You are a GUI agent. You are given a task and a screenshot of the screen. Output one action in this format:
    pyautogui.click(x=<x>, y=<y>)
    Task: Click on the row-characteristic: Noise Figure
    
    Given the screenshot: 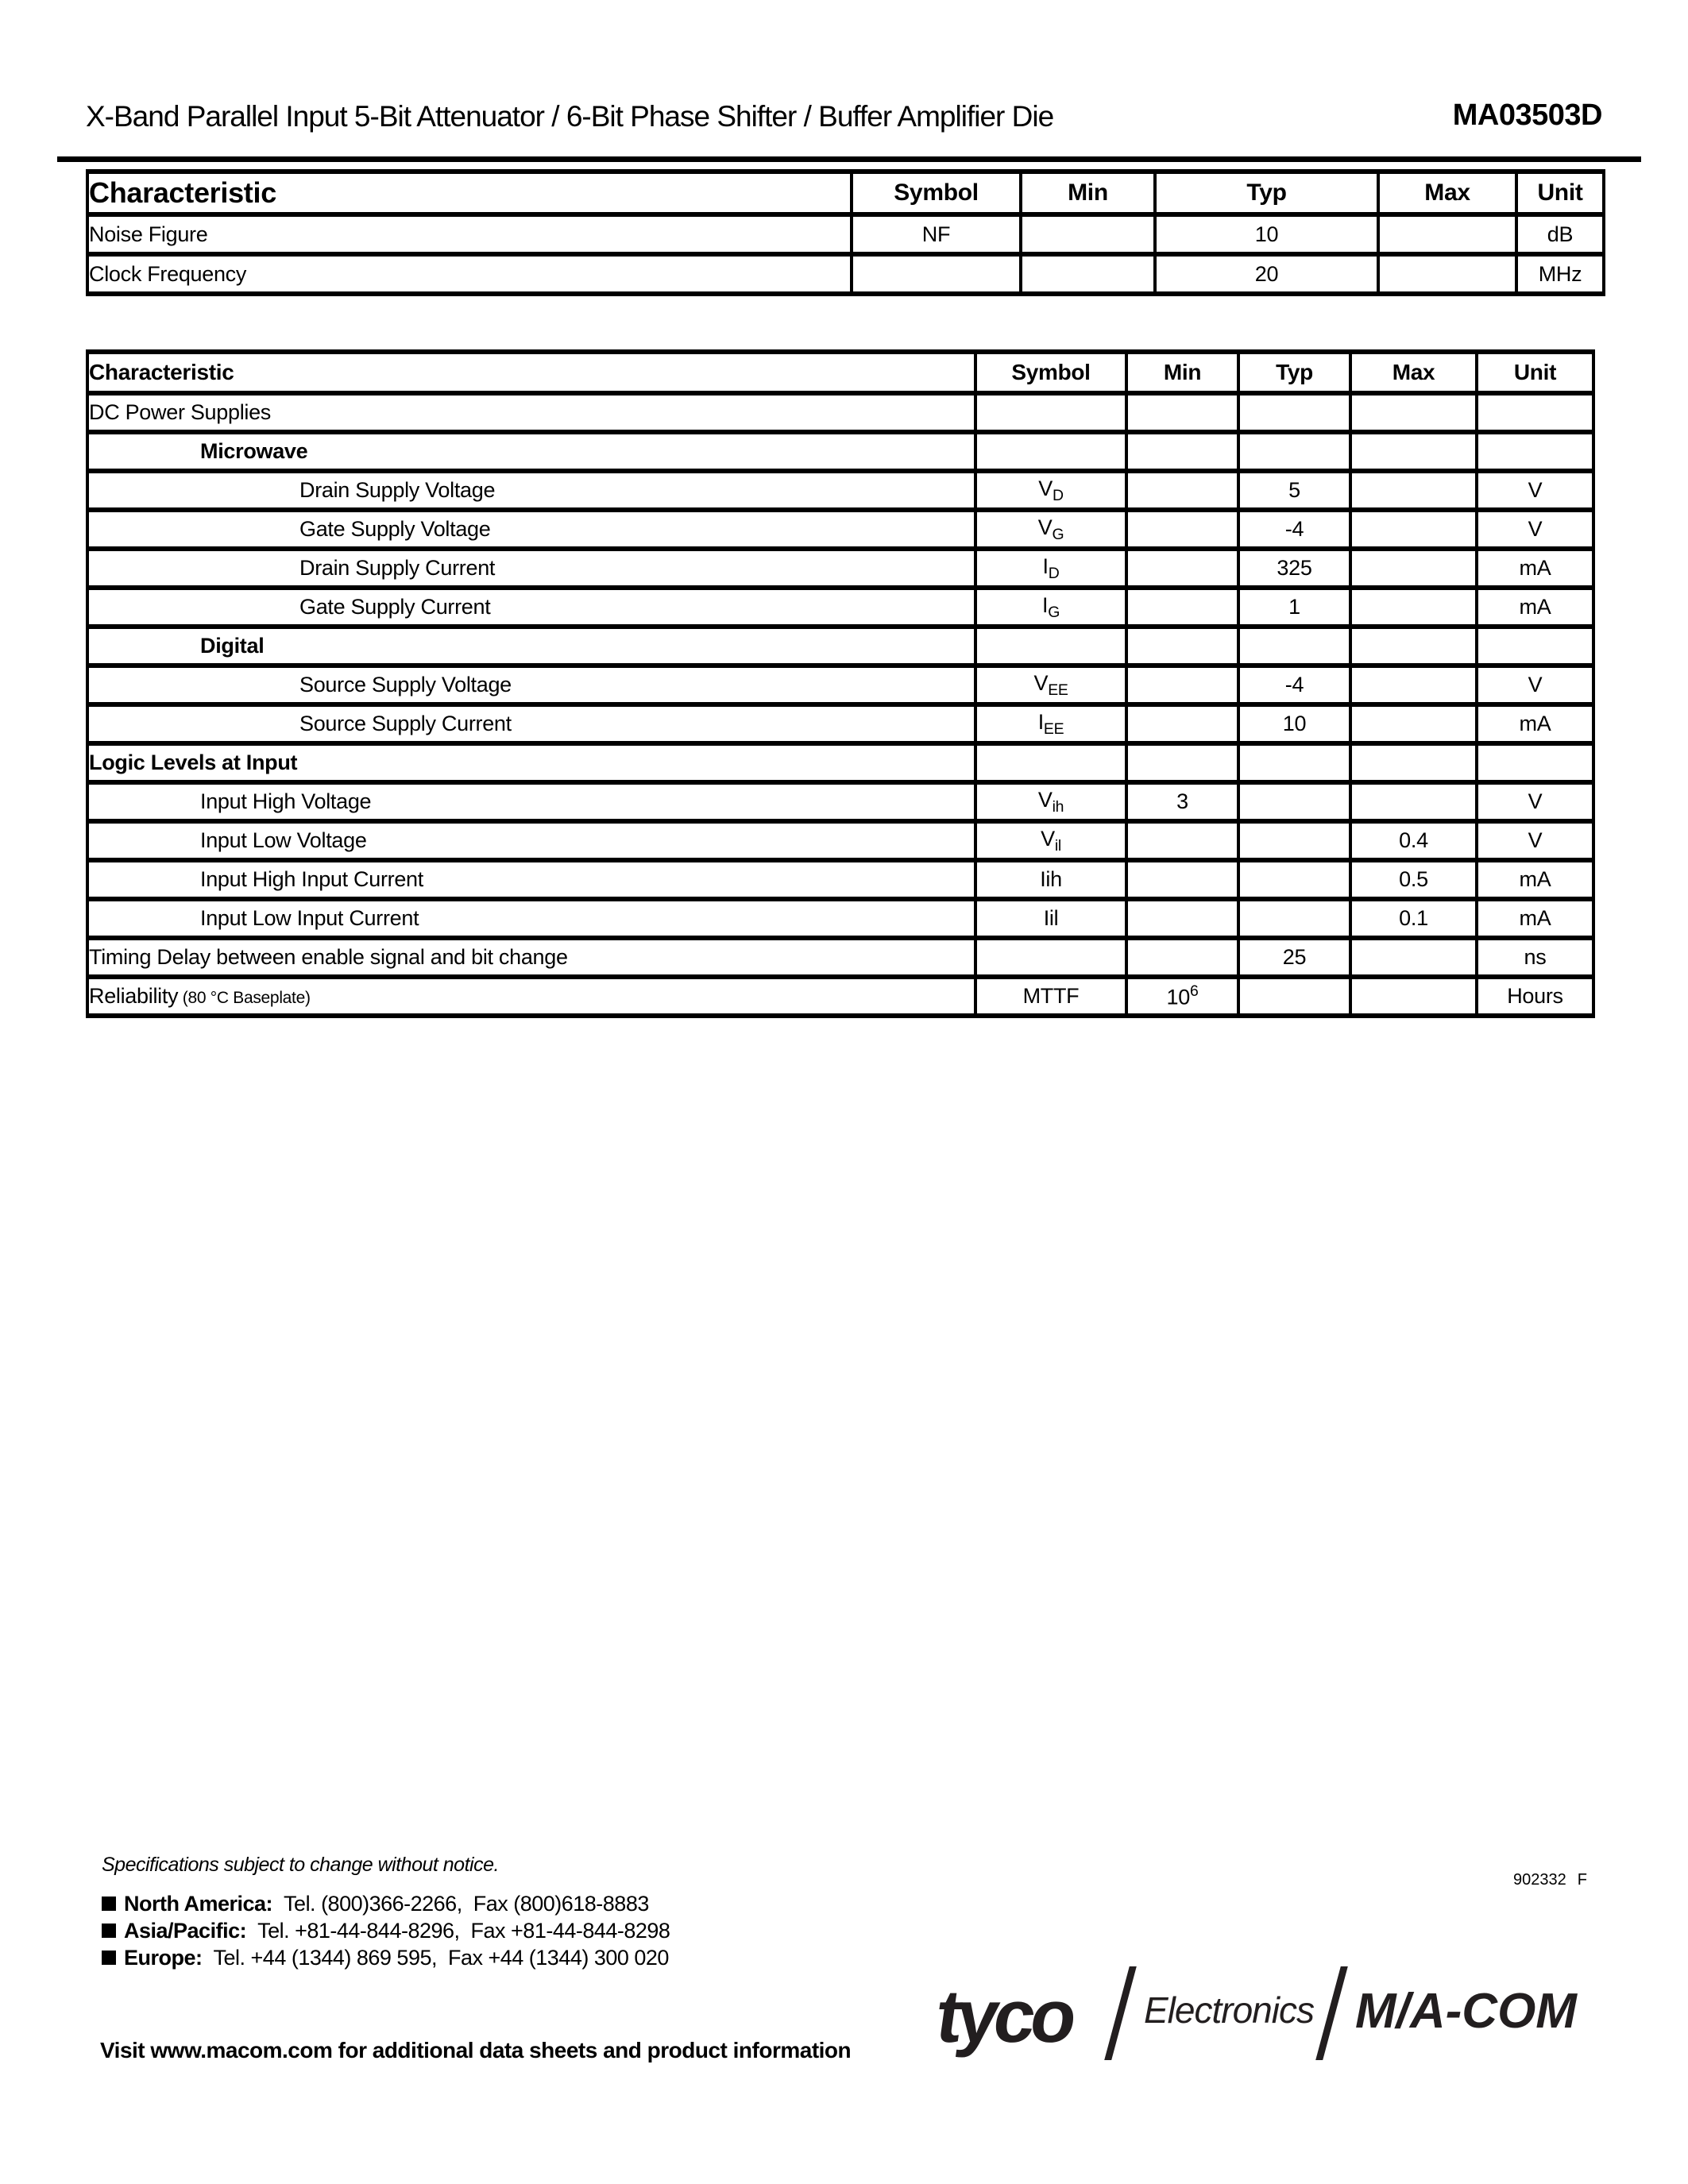 What is the action you would take?
    pyautogui.click(x=148, y=234)
    